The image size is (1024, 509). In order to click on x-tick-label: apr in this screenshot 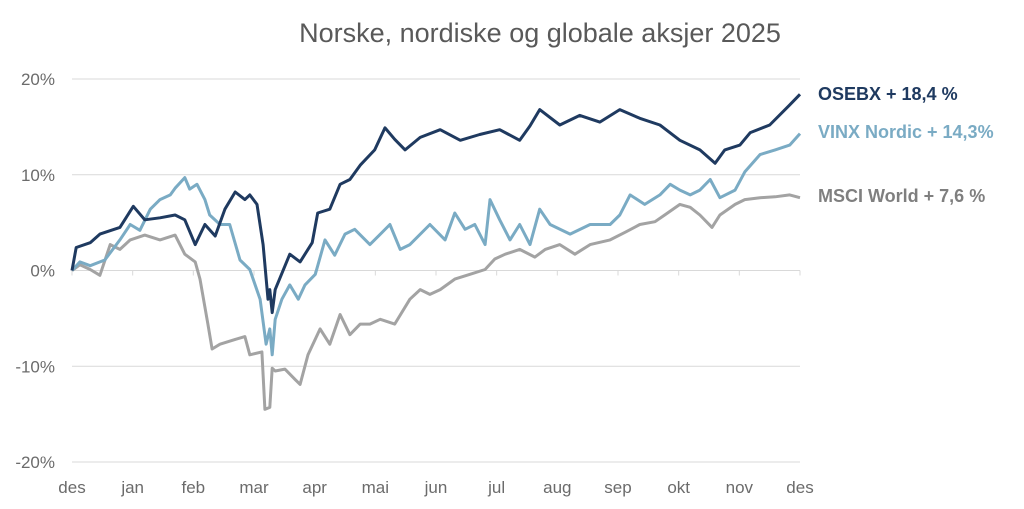, I will do `click(314, 487)`.